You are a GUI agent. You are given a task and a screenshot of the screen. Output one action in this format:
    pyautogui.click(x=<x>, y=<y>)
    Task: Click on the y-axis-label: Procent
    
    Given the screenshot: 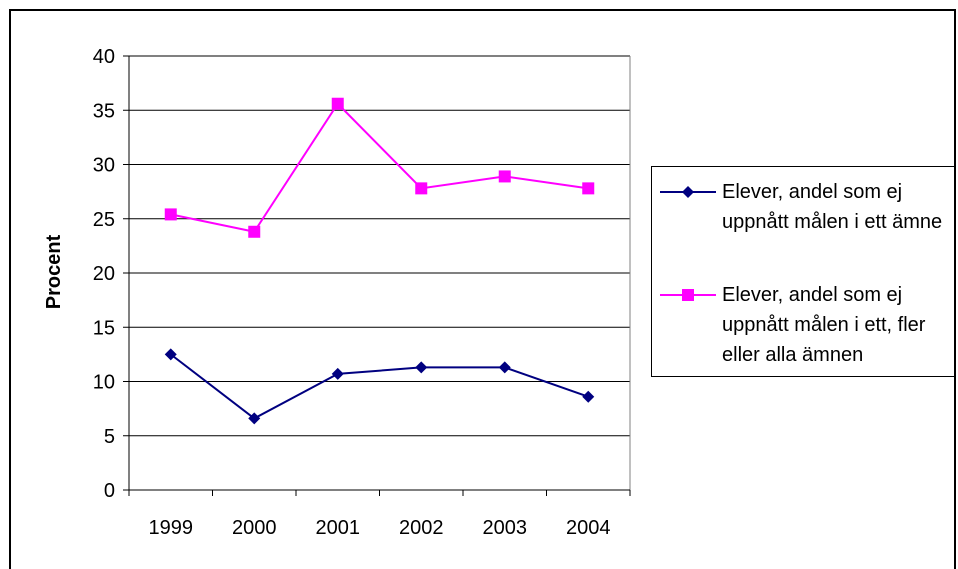 What is the action you would take?
    pyautogui.click(x=54, y=271)
    